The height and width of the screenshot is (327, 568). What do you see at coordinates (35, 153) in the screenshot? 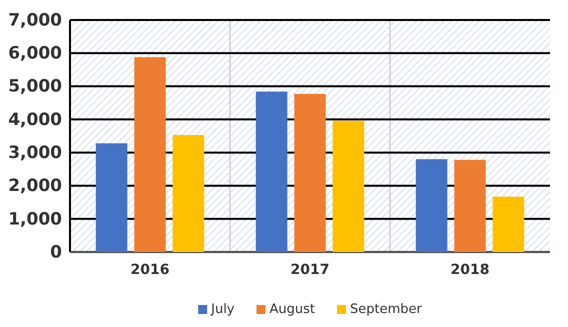
I see `y-tick-label: 3,000` at bounding box center [35, 153].